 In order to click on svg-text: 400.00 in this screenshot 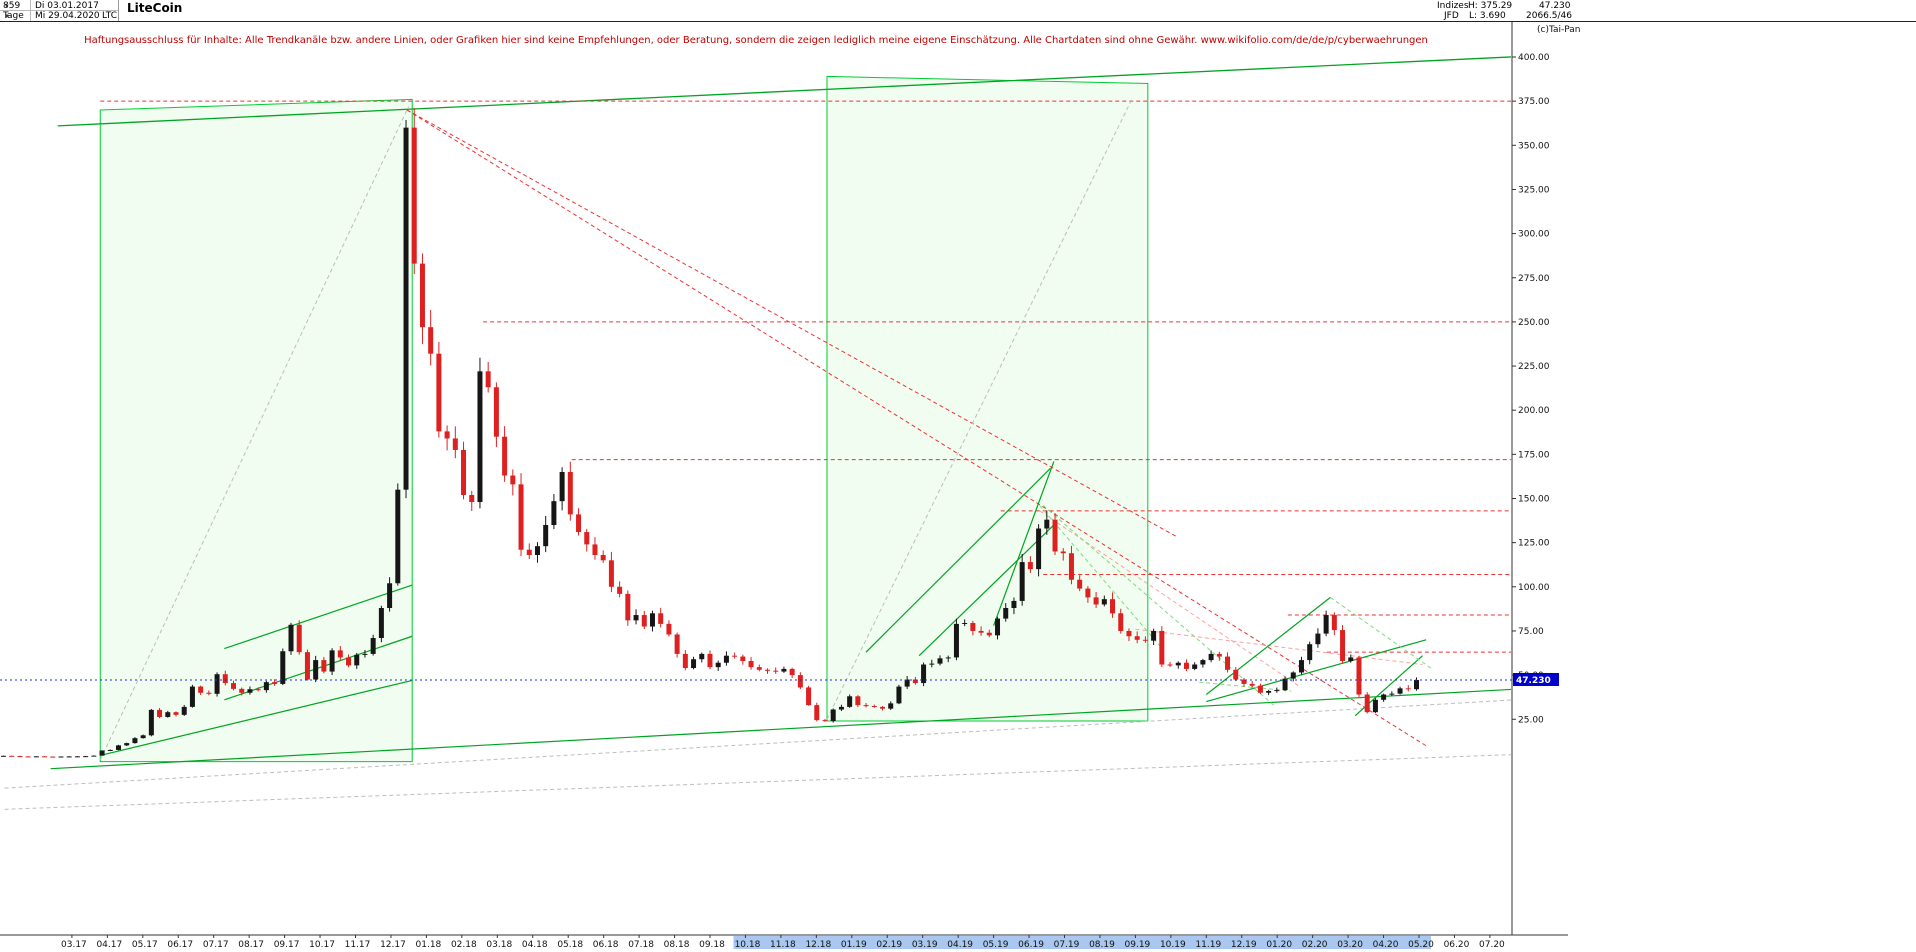, I will do `click(1534, 58)`.